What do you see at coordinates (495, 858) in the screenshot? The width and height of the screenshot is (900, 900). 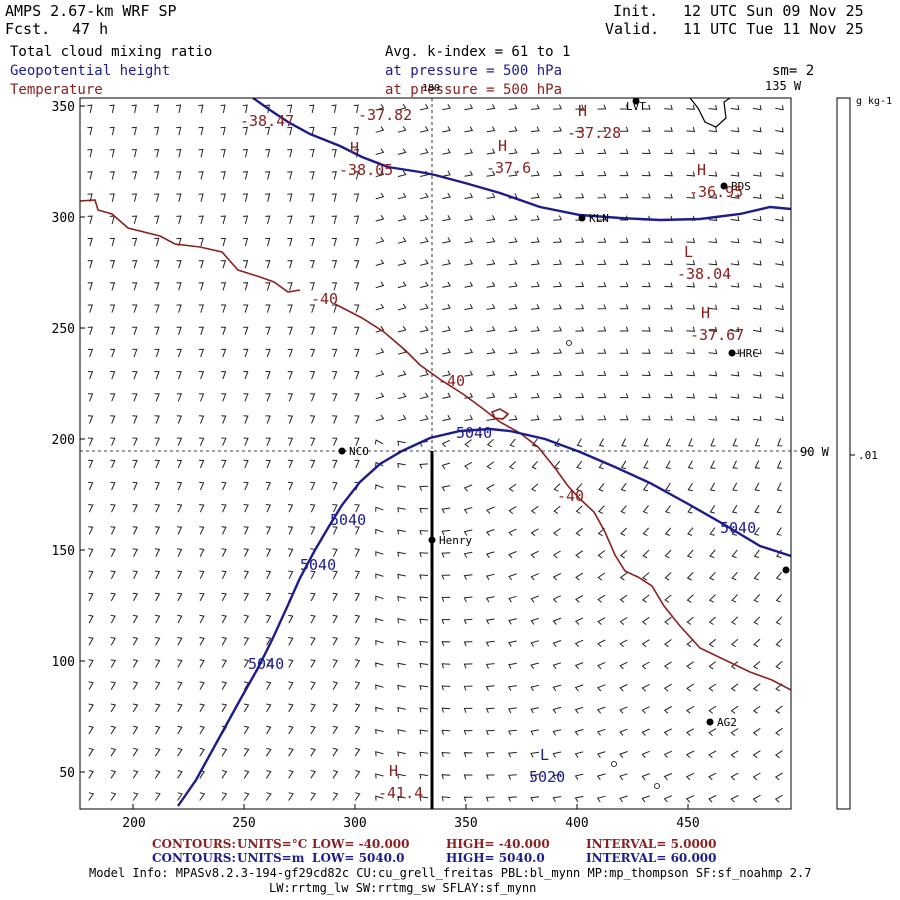 I see `footer-height-high: HIGH= 5040.0` at bounding box center [495, 858].